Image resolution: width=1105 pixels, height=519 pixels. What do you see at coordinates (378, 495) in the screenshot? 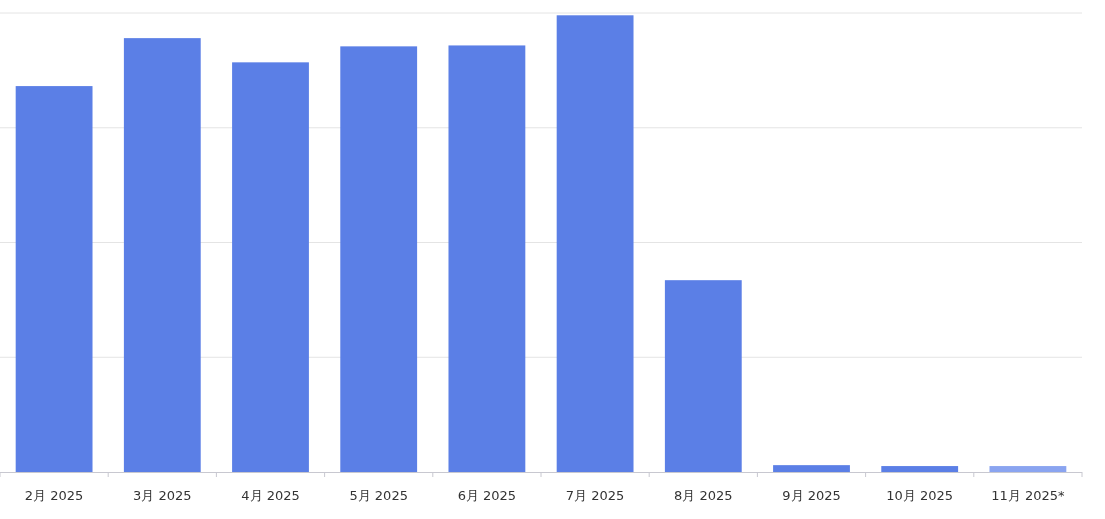
I see `x-tick-label: 5月 2025` at bounding box center [378, 495].